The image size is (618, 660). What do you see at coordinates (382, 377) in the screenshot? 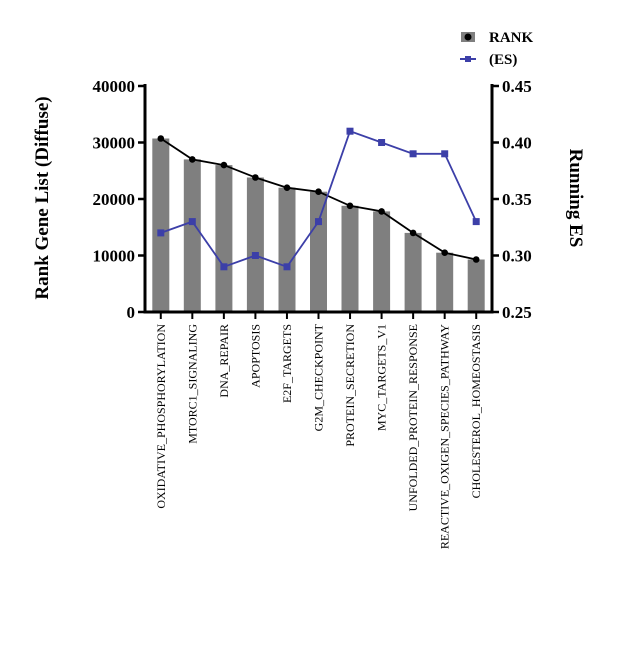
I see `x-tick-label: MYC_TARGETS_V1` at bounding box center [382, 377].